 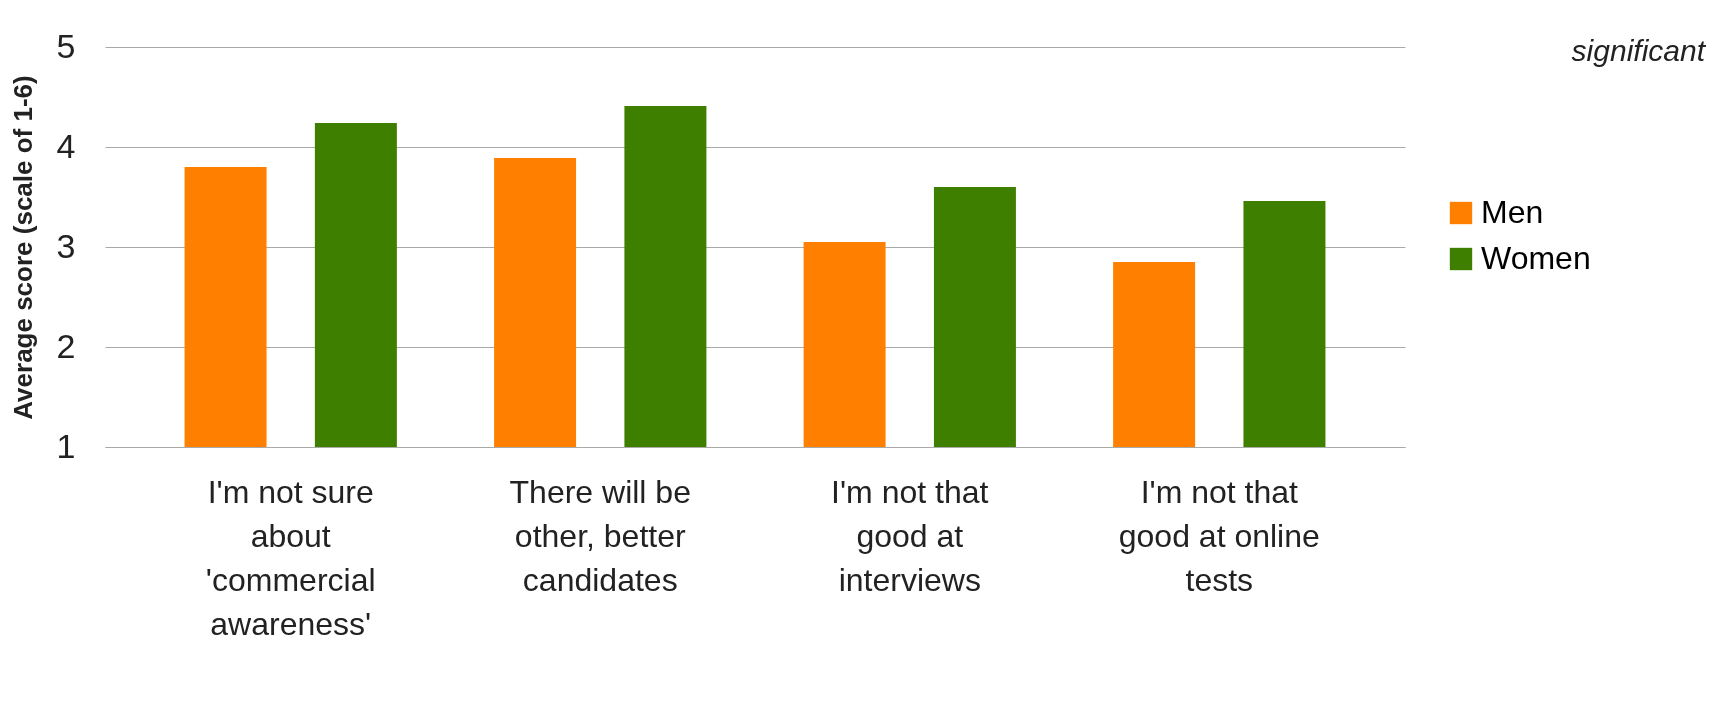 What do you see at coordinates (66, 445) in the screenshot?
I see `y-tick-label: 1` at bounding box center [66, 445].